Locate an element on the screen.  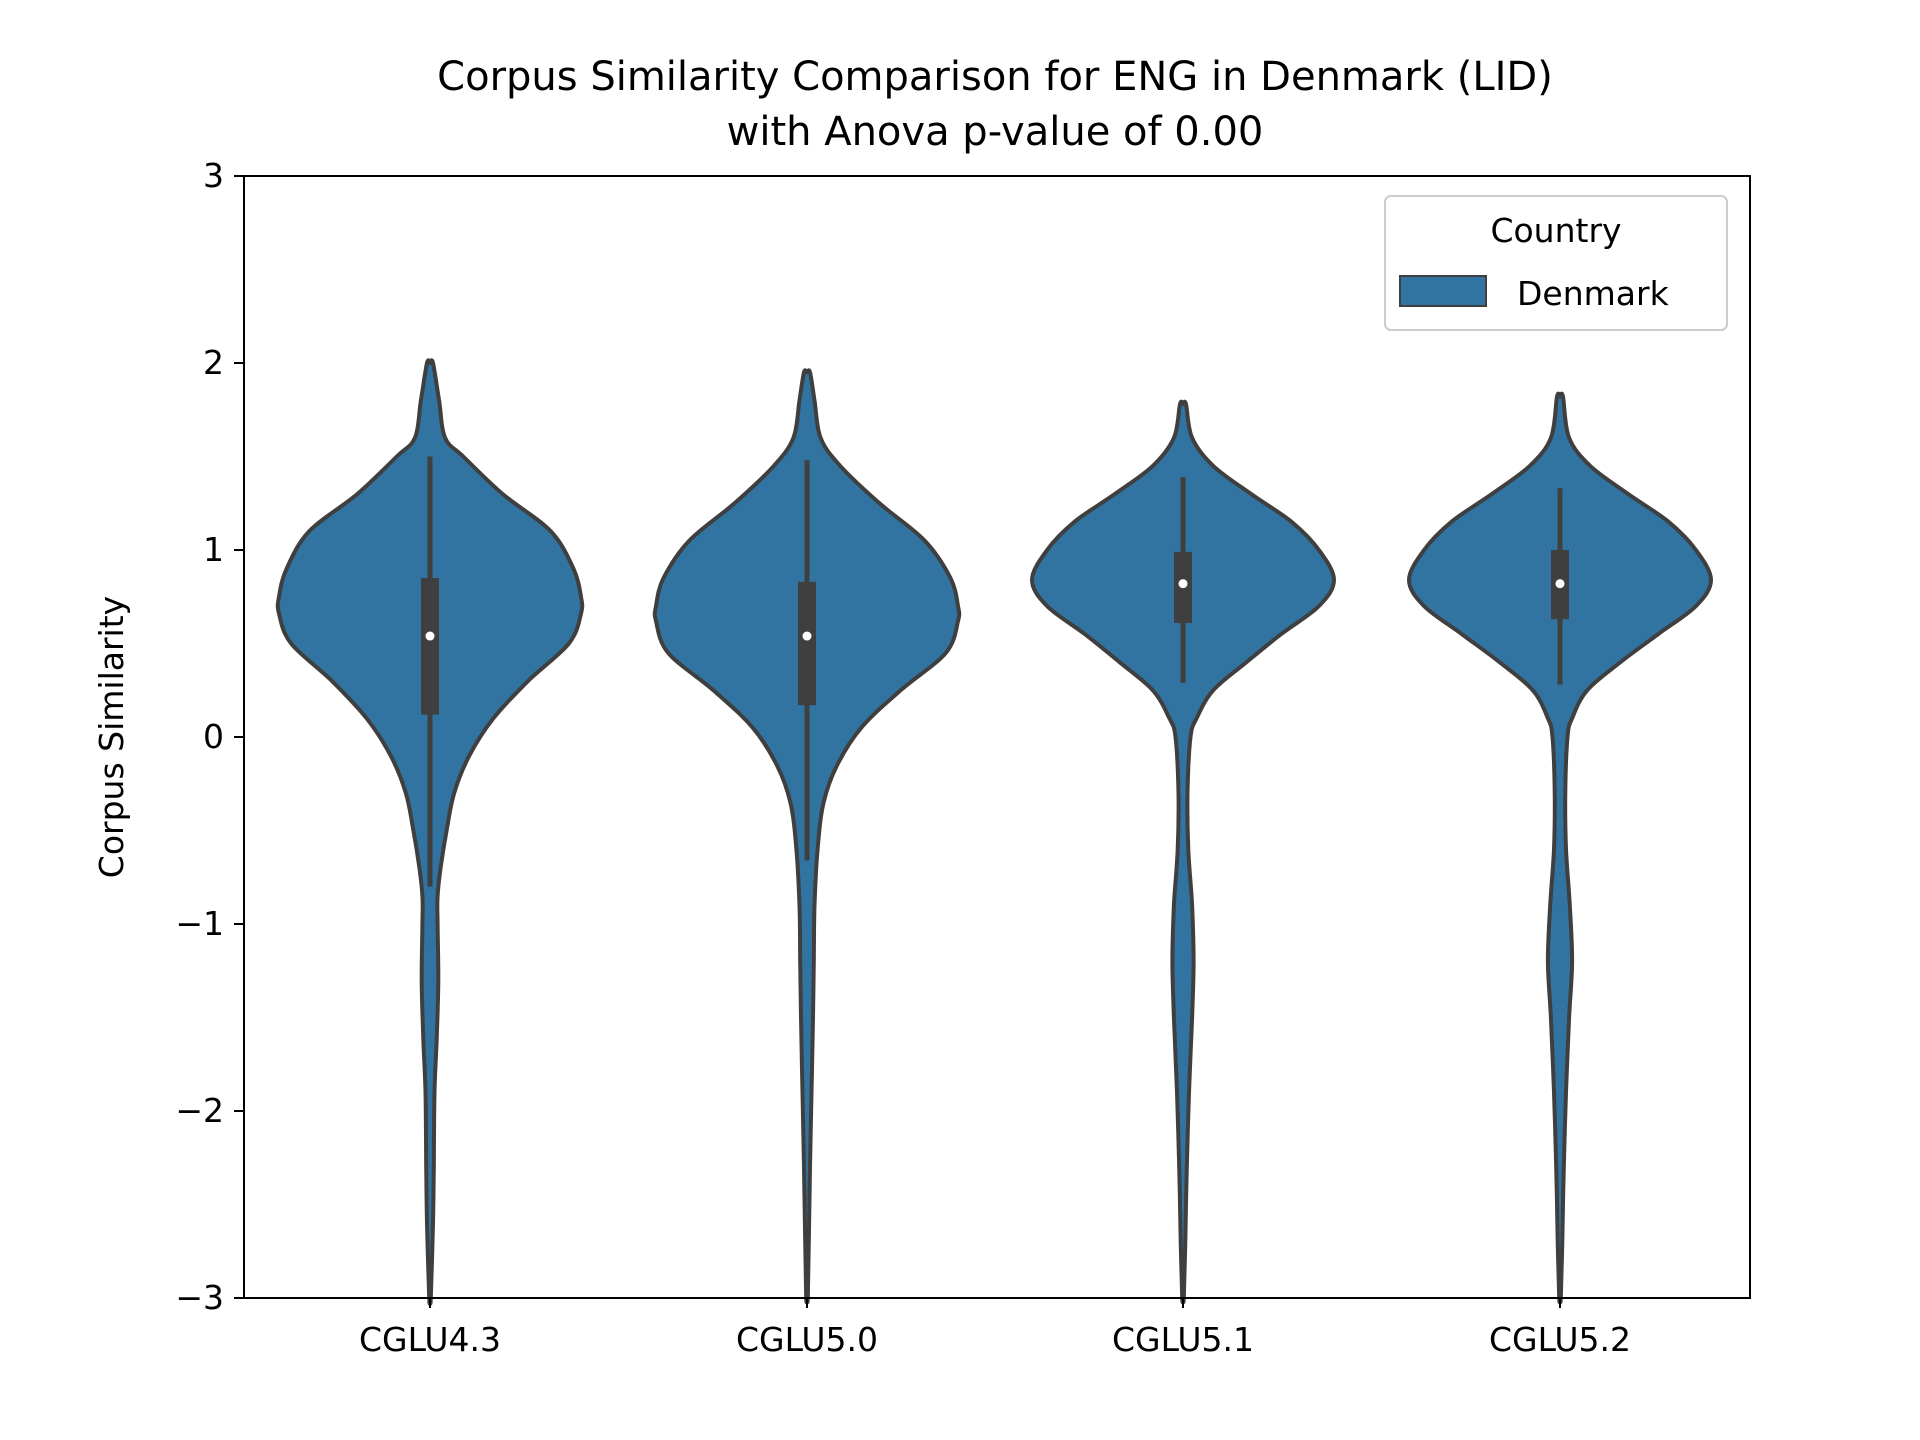
y-tick-label: 3 is located at coordinates (213, 175).